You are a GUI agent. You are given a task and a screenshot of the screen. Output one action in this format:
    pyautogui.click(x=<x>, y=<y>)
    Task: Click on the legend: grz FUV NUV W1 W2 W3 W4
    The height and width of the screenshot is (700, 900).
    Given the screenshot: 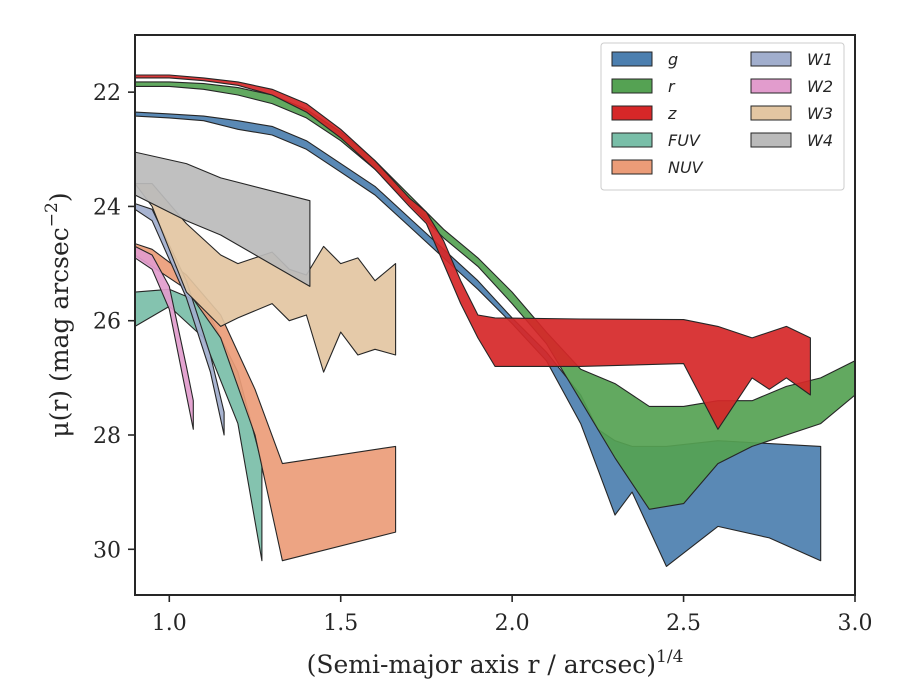 What is the action you would take?
    pyautogui.click(x=722, y=116)
    